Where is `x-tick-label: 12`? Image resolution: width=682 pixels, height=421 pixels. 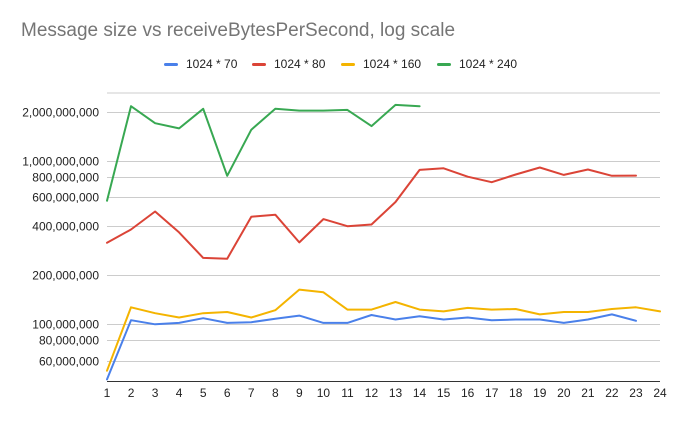 x-tick-label: 12 is located at coordinates (372, 393).